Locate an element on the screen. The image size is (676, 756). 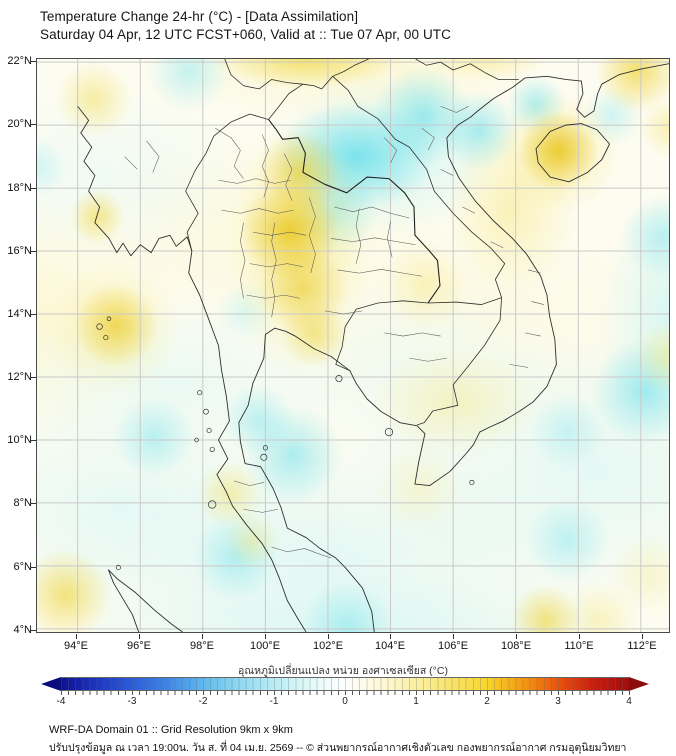
lat-tick-label: 8°N is located at coordinates (22, 503).